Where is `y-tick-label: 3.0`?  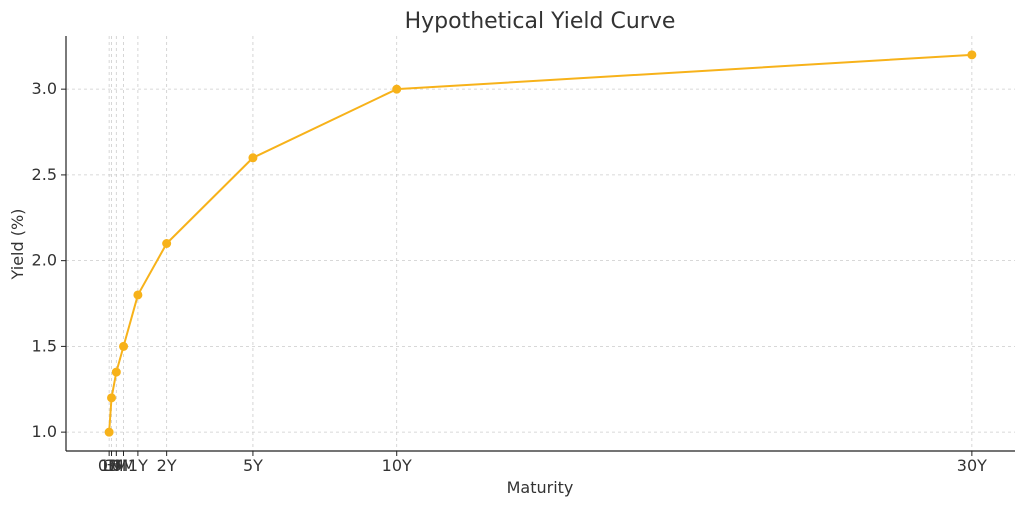 y-tick-label: 3.0 is located at coordinates (44, 88).